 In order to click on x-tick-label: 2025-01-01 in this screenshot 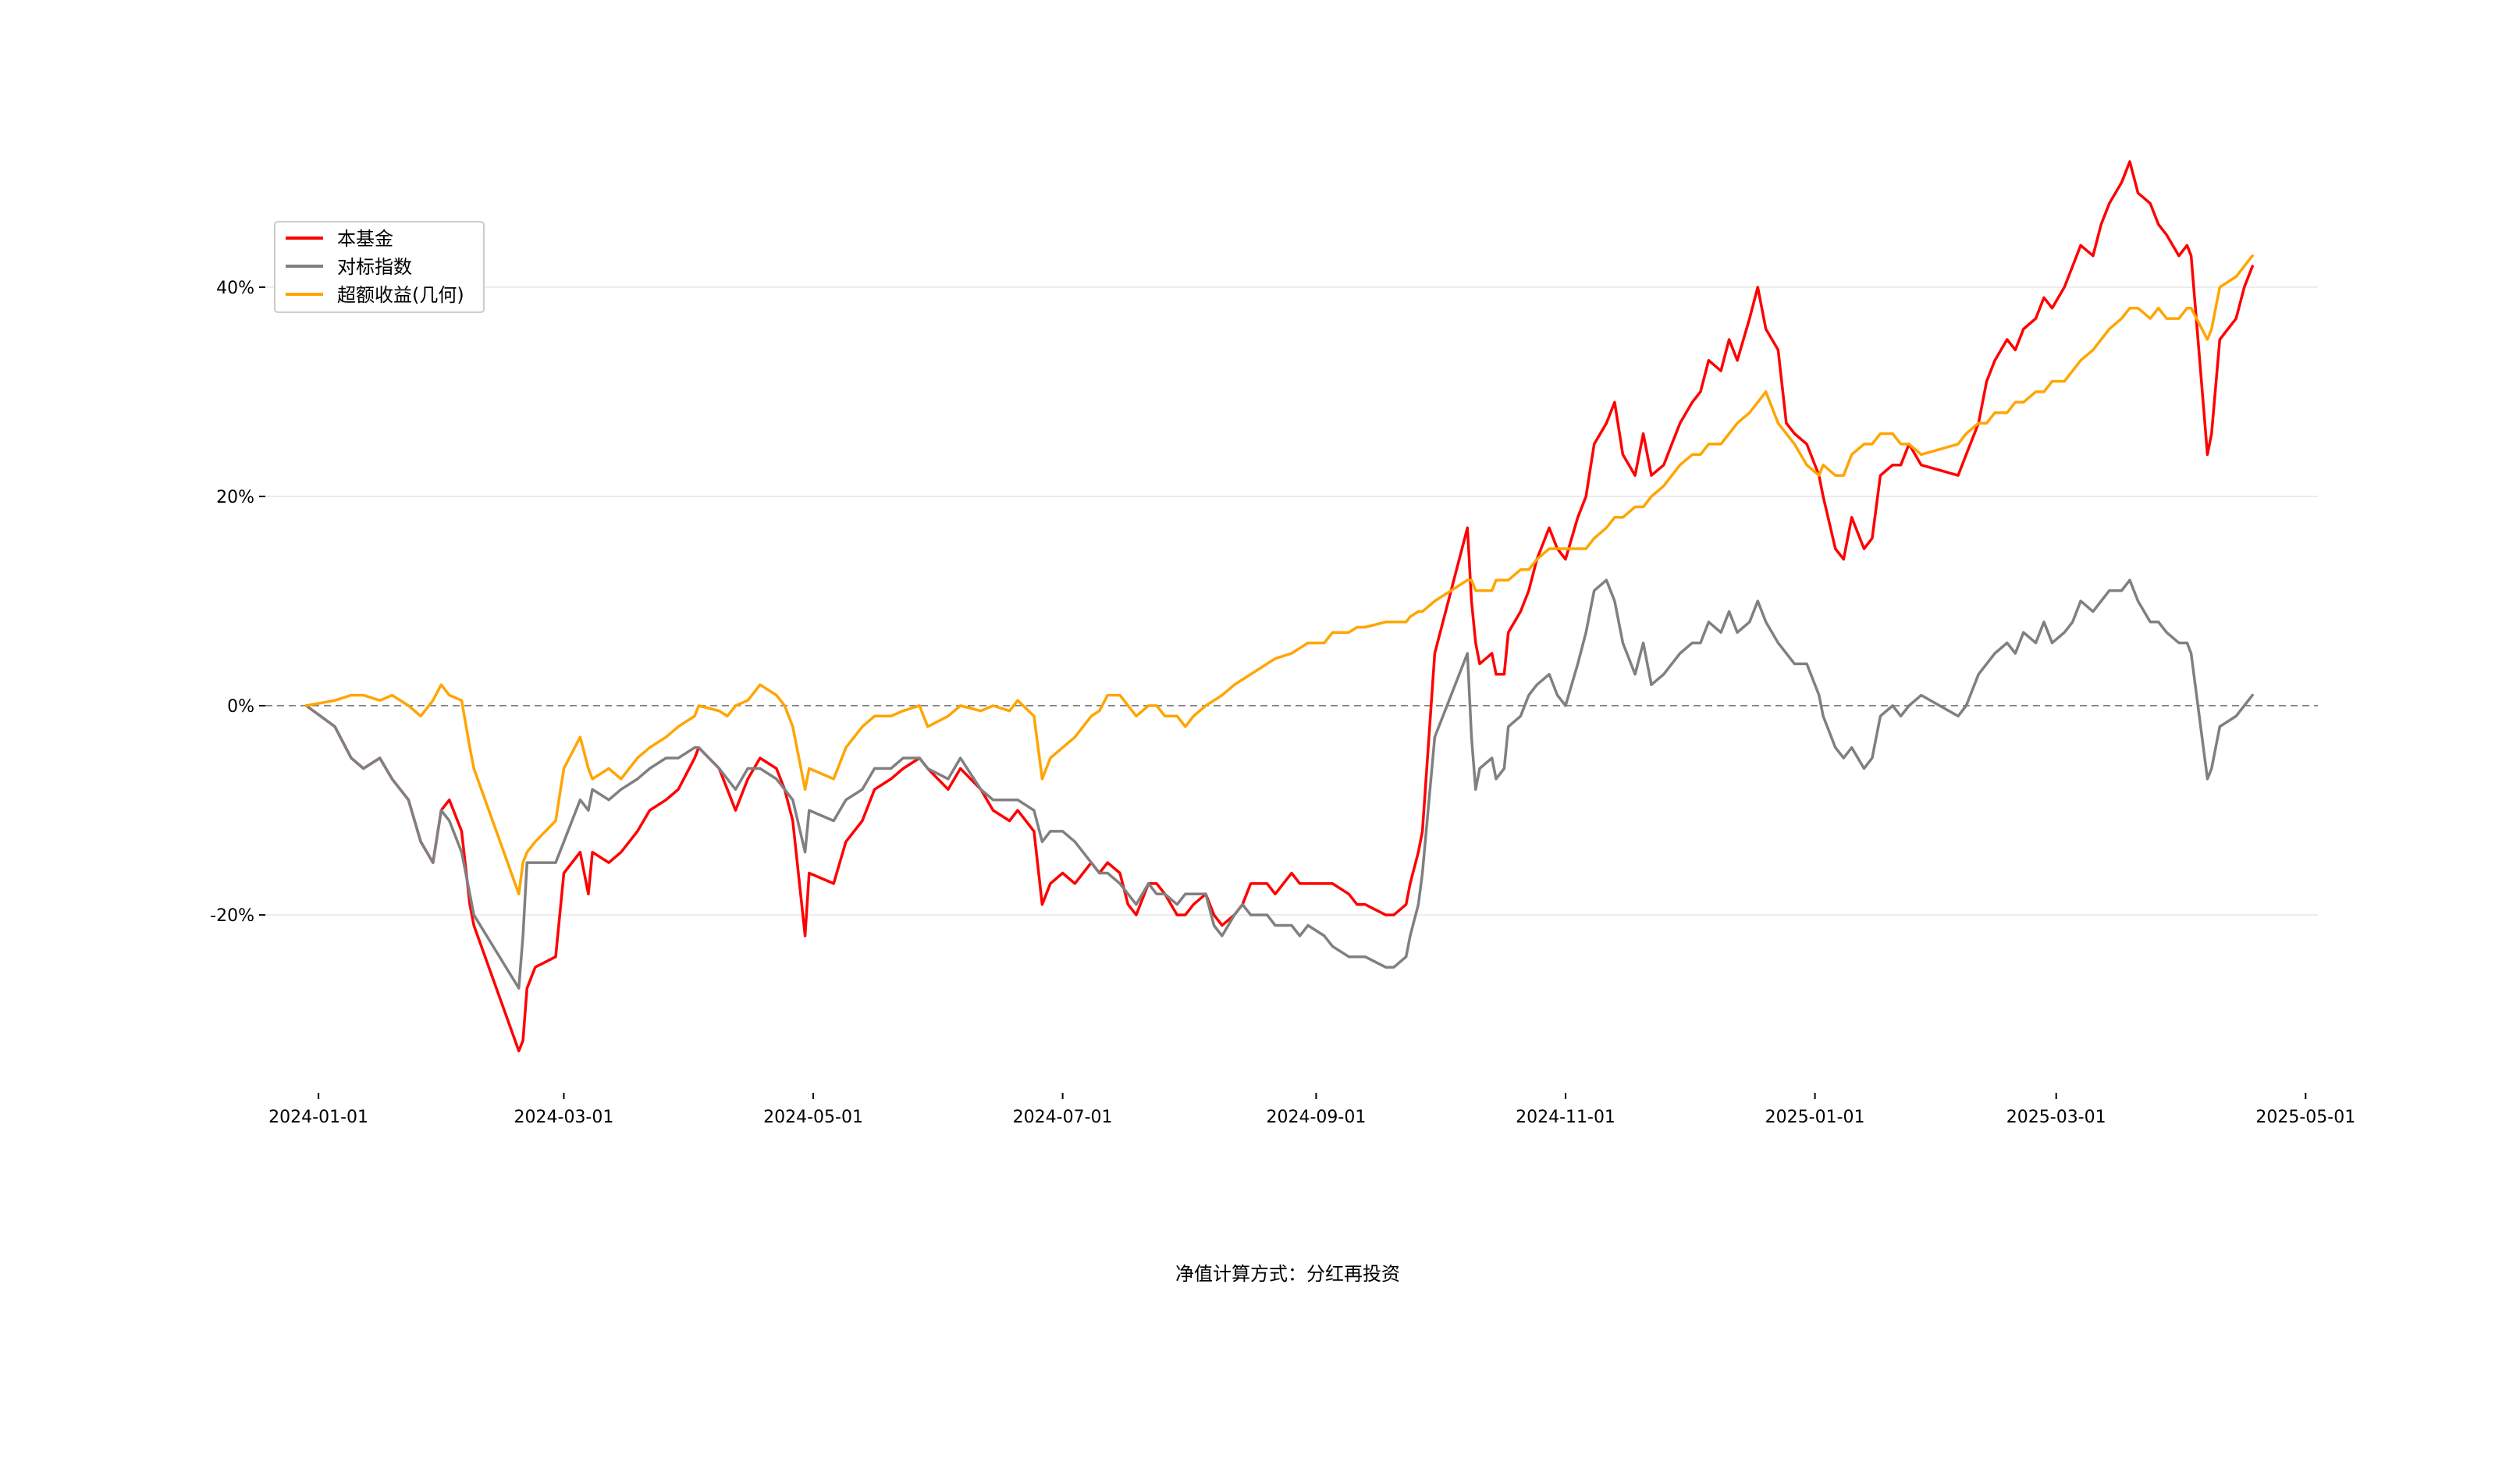, I will do `click(1815, 1117)`.